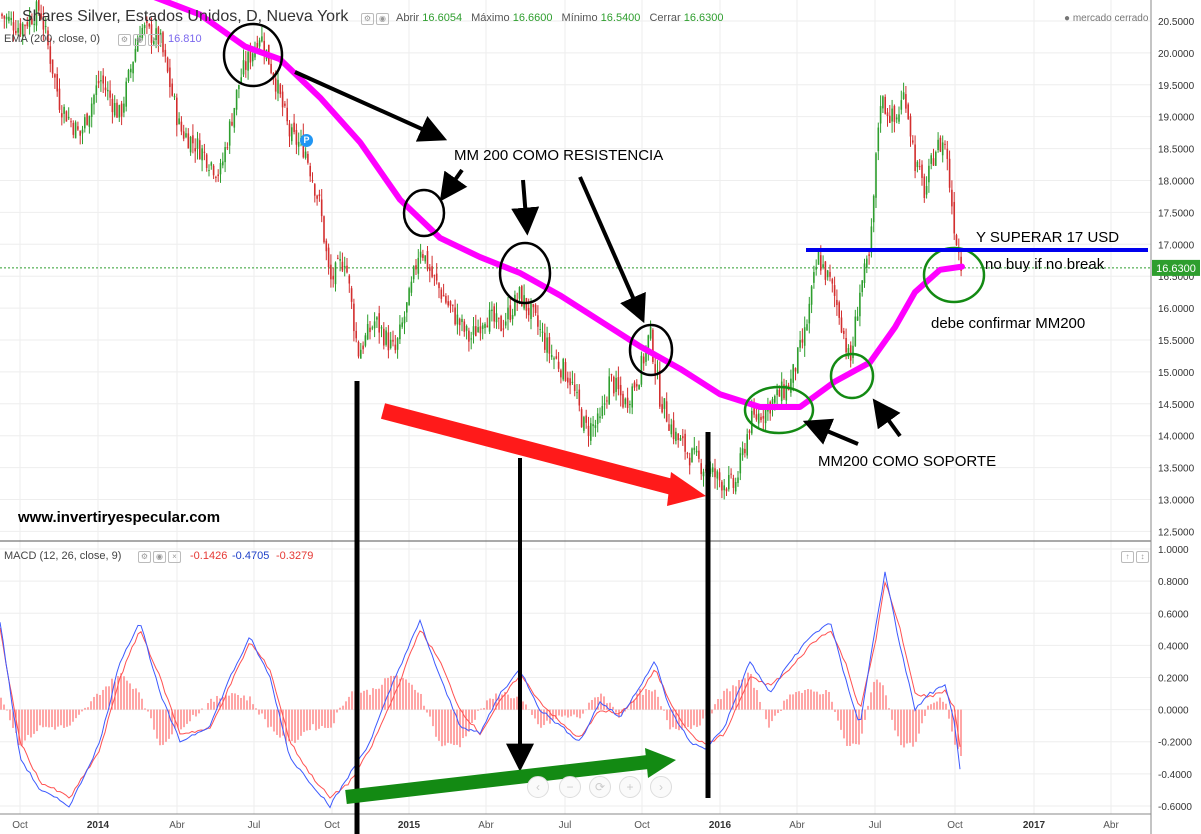 The width and height of the screenshot is (1201, 834). What do you see at coordinates (144, 557) in the screenshot?
I see `macd-settings-icon: ⚙` at bounding box center [144, 557].